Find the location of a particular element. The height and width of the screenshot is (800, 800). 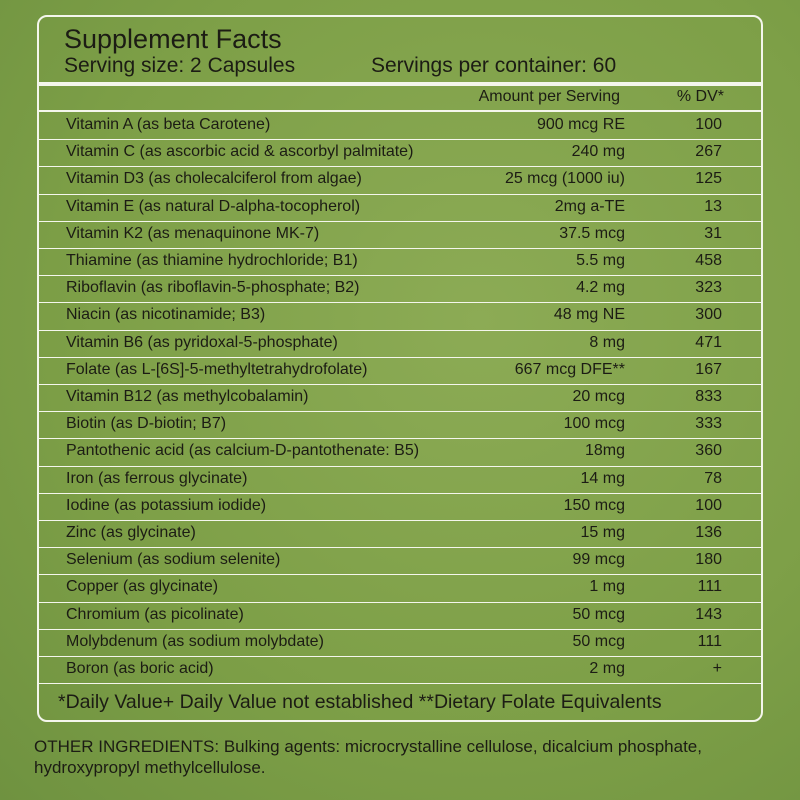

daily-value: 333 is located at coordinates (708, 424).